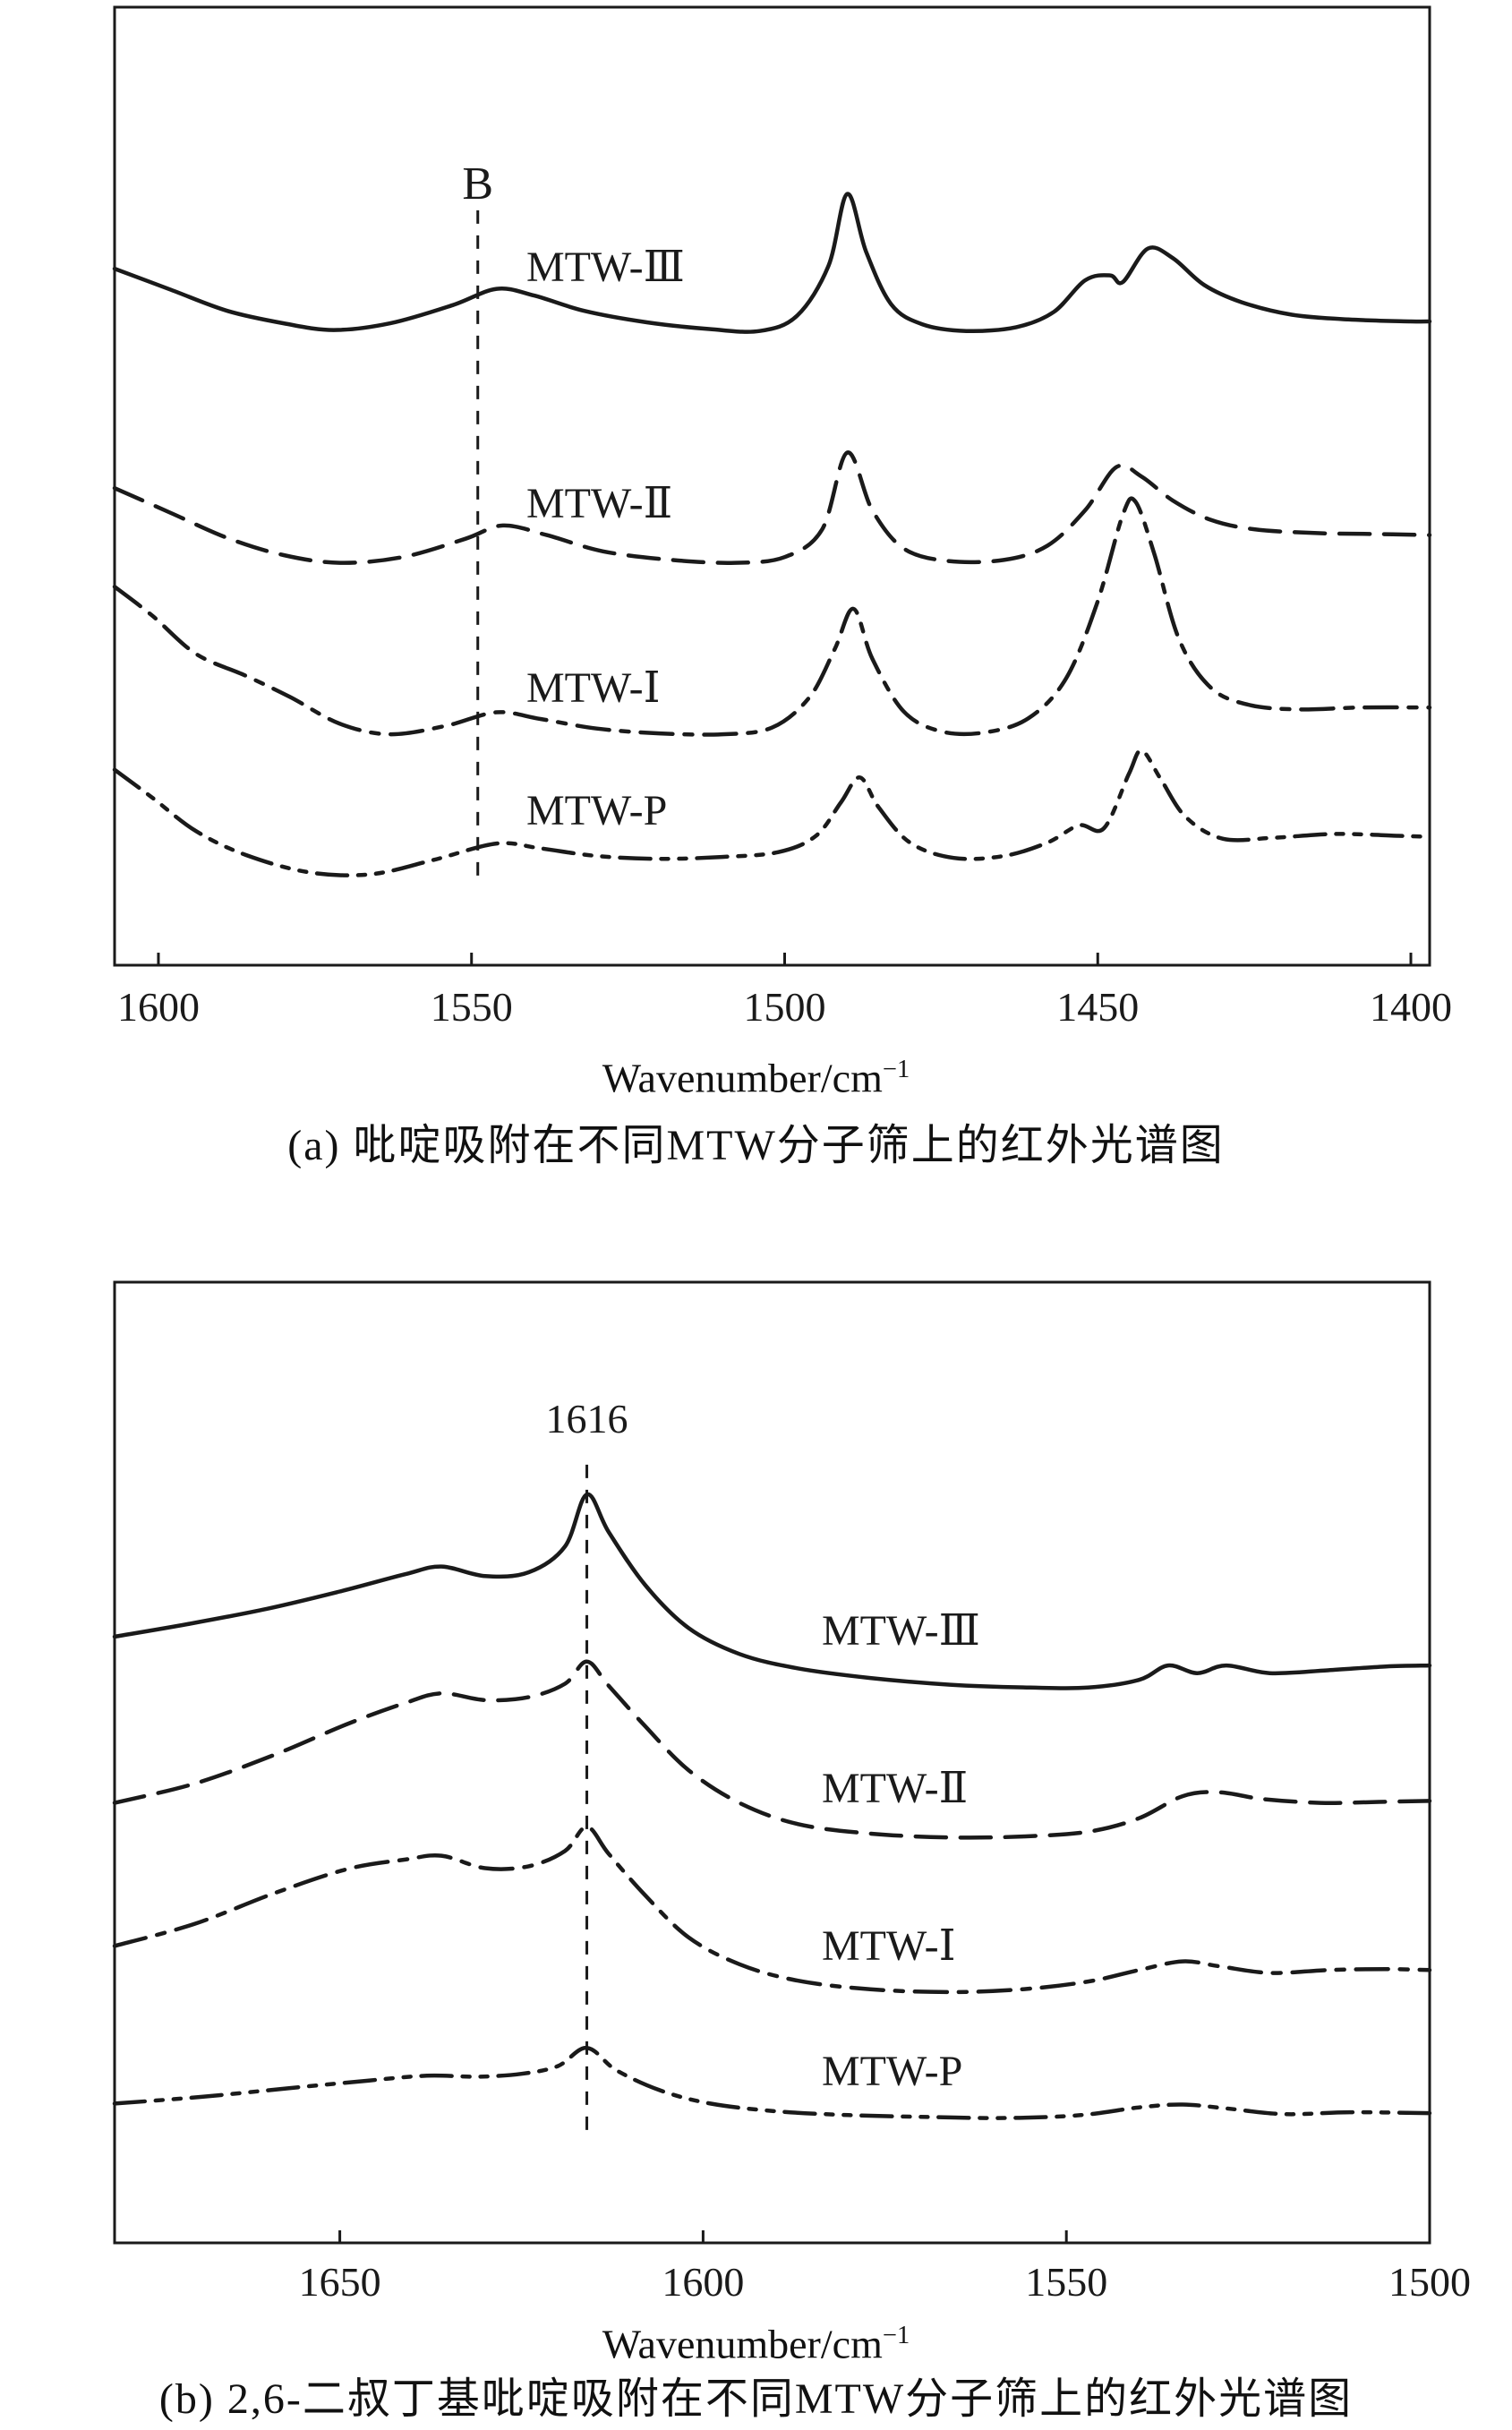 This screenshot has height=2430, width=1512. What do you see at coordinates (742, 1078) in the screenshot?
I see `x-axis-label-text-a: Wavenumber/cm` at bounding box center [742, 1078].